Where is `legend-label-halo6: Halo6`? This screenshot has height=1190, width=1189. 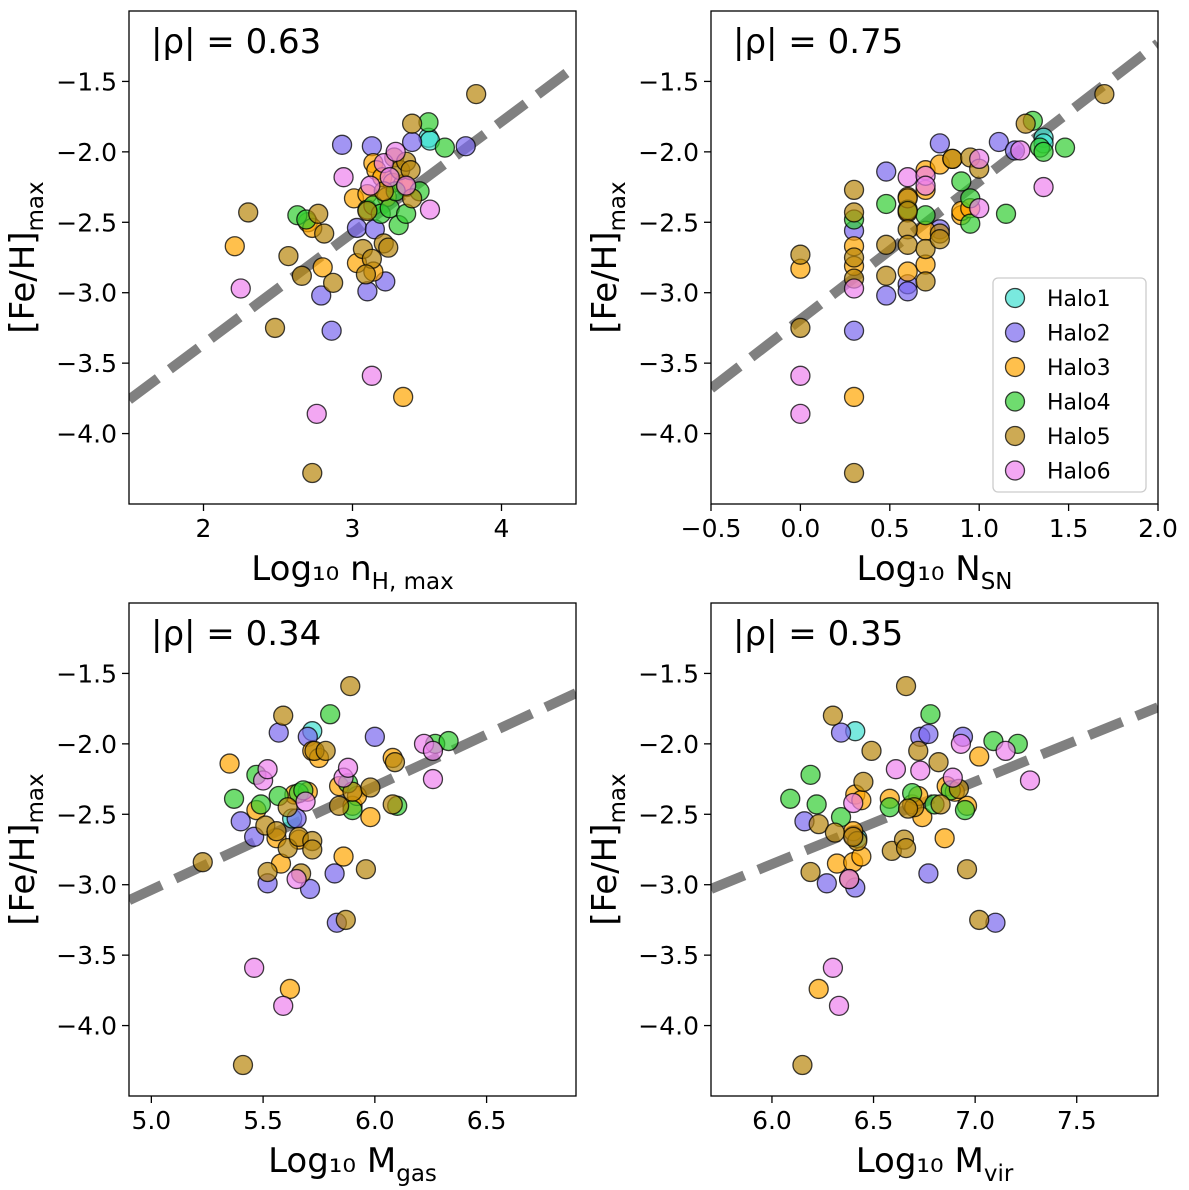
legend-label-halo6: Halo6 is located at coordinates (1079, 472).